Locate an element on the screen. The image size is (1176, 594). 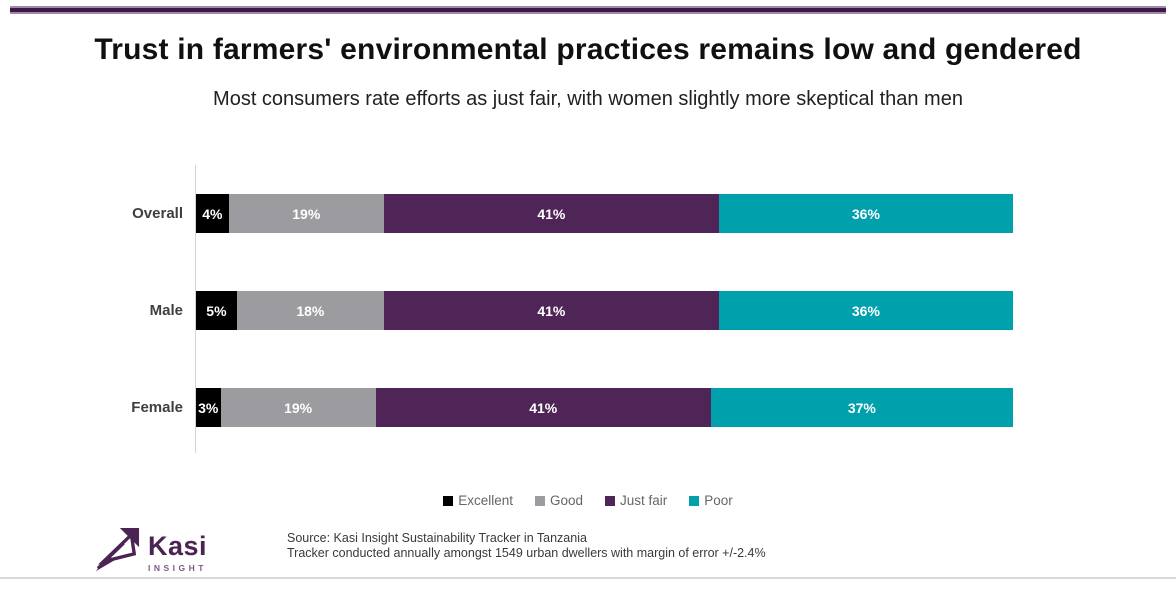
chart-legend: Excellent Good Just fair Poor is located at coordinates (588, 500).